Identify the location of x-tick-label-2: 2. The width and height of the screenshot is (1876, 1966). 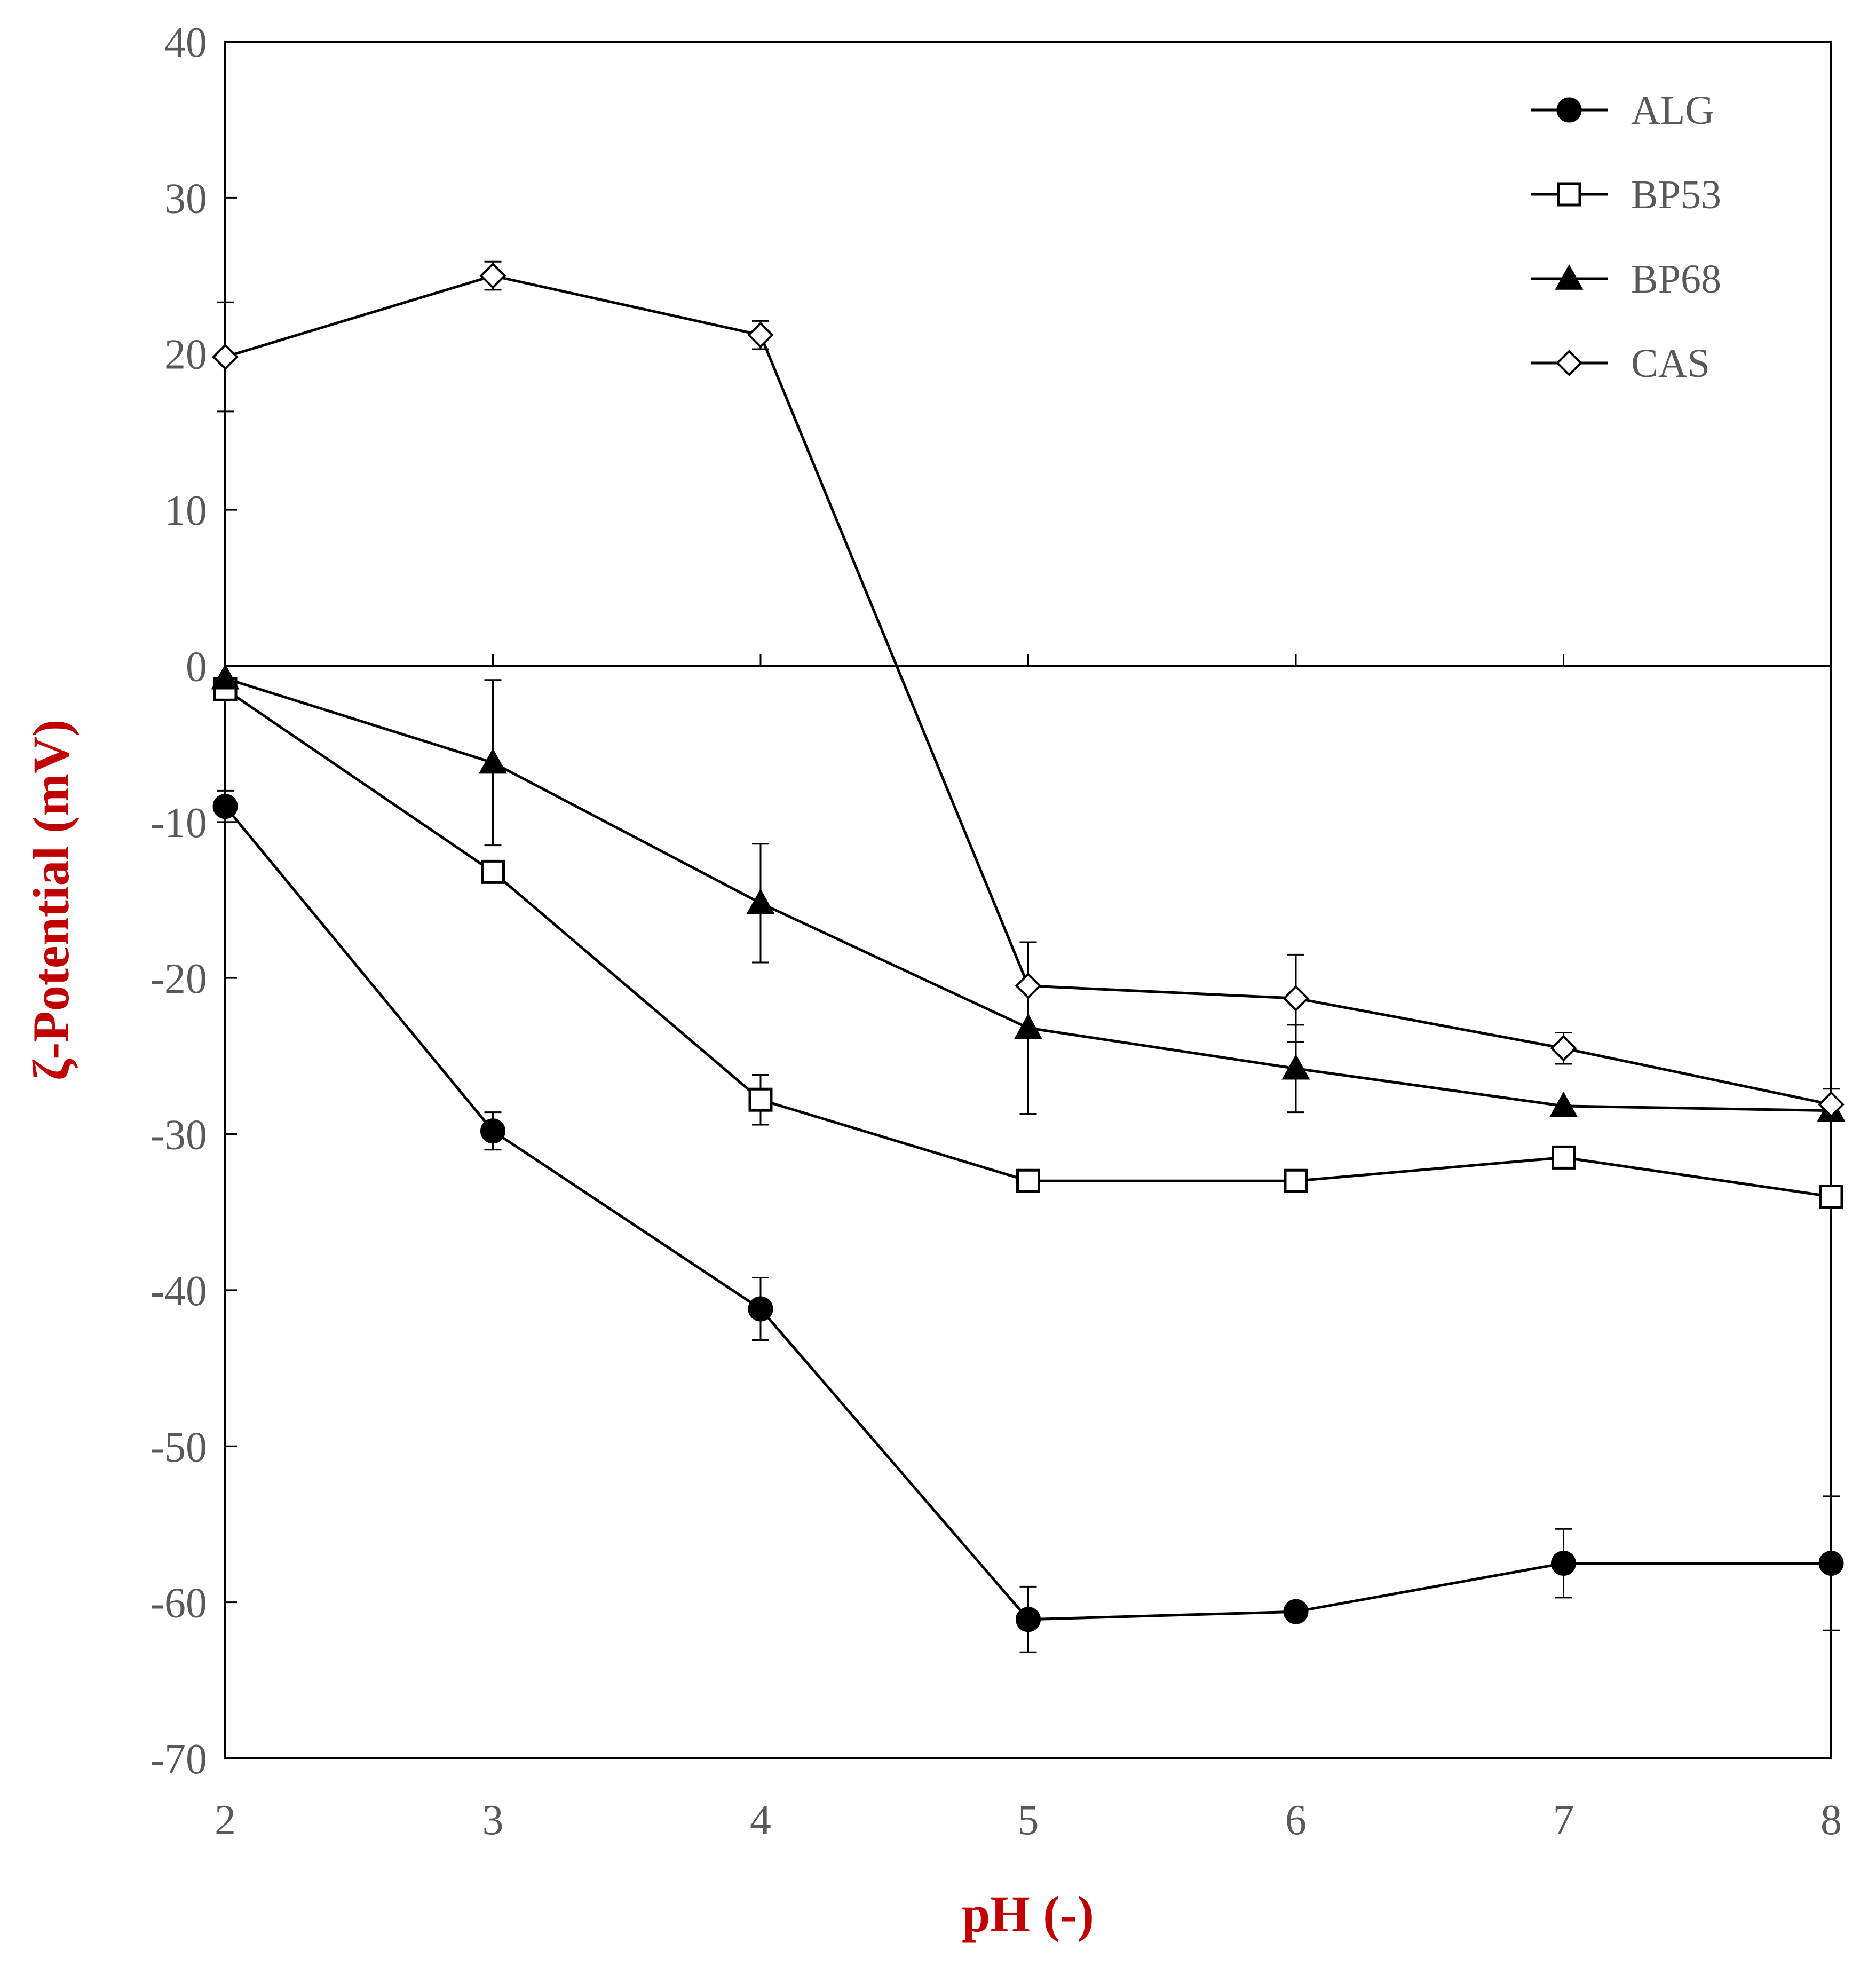
(225, 1821).